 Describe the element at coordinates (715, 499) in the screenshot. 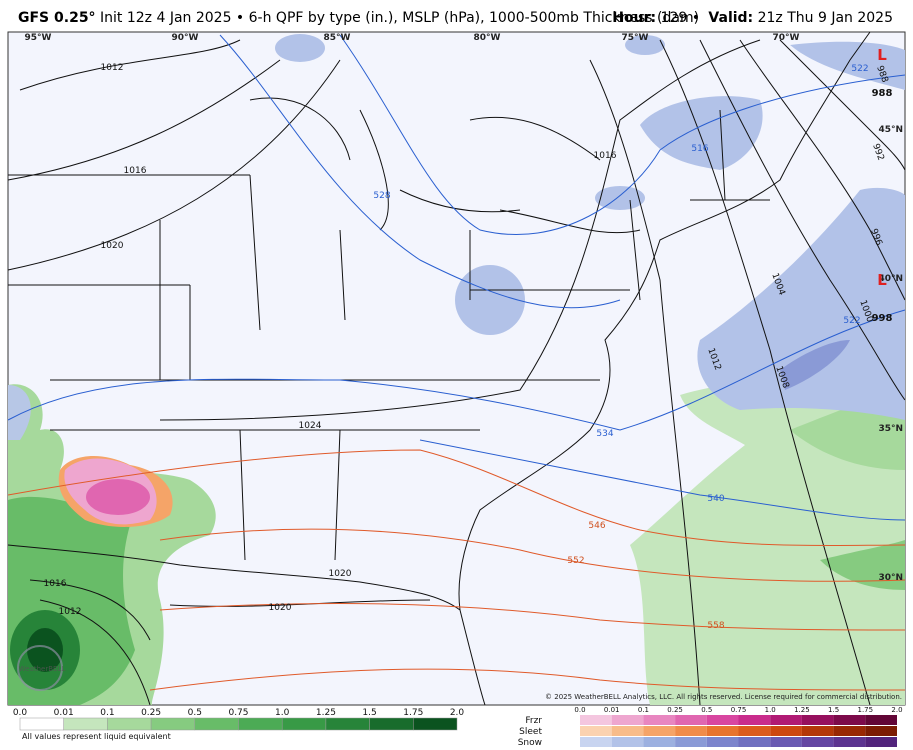

I see `thickness-label: 540` at that location.